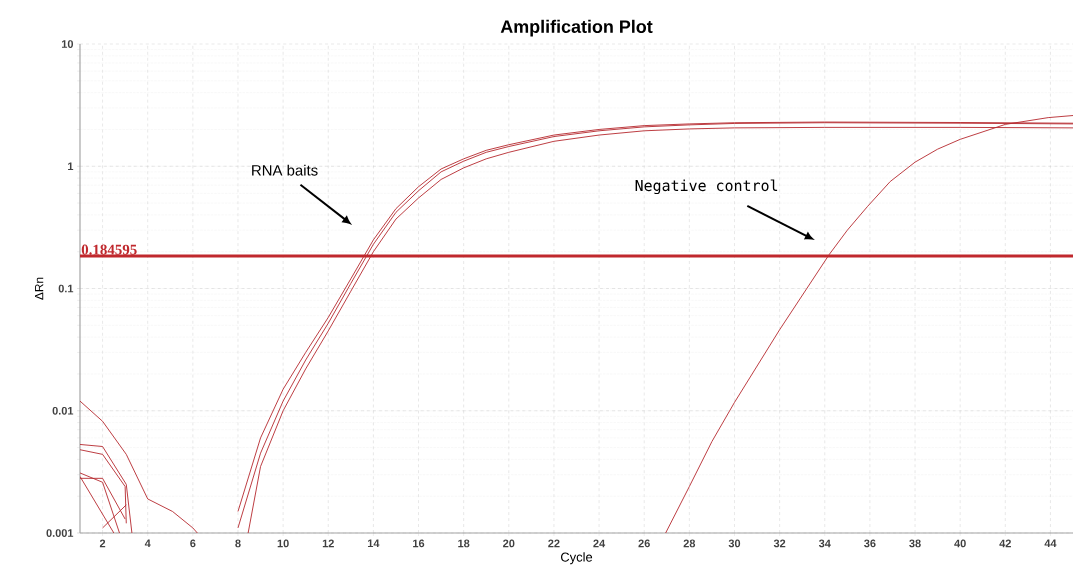 The height and width of the screenshot is (584, 1075). What do you see at coordinates (915, 543) in the screenshot?
I see `x-tick-label: 38` at bounding box center [915, 543].